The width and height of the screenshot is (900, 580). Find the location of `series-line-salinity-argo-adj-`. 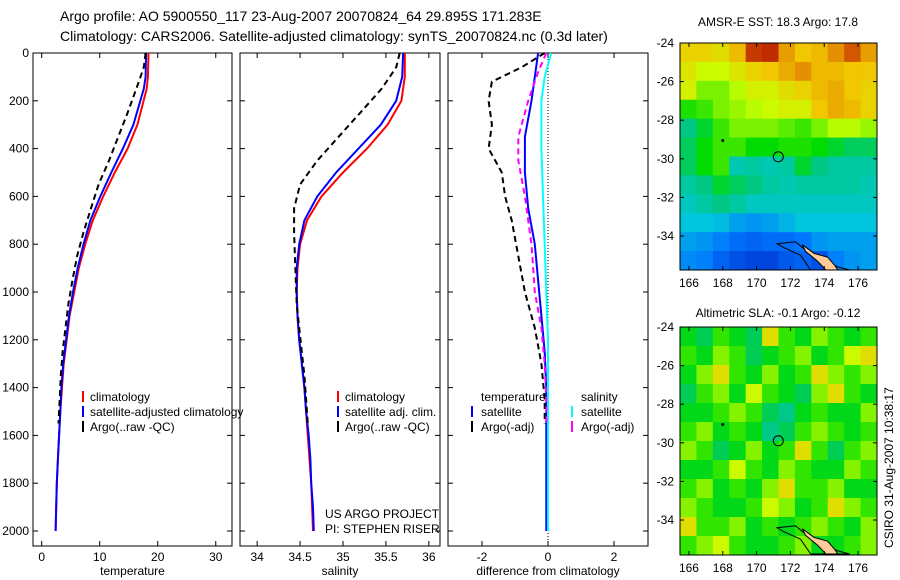

series-line-salinity-argo-adj- is located at coordinates (532, 238).